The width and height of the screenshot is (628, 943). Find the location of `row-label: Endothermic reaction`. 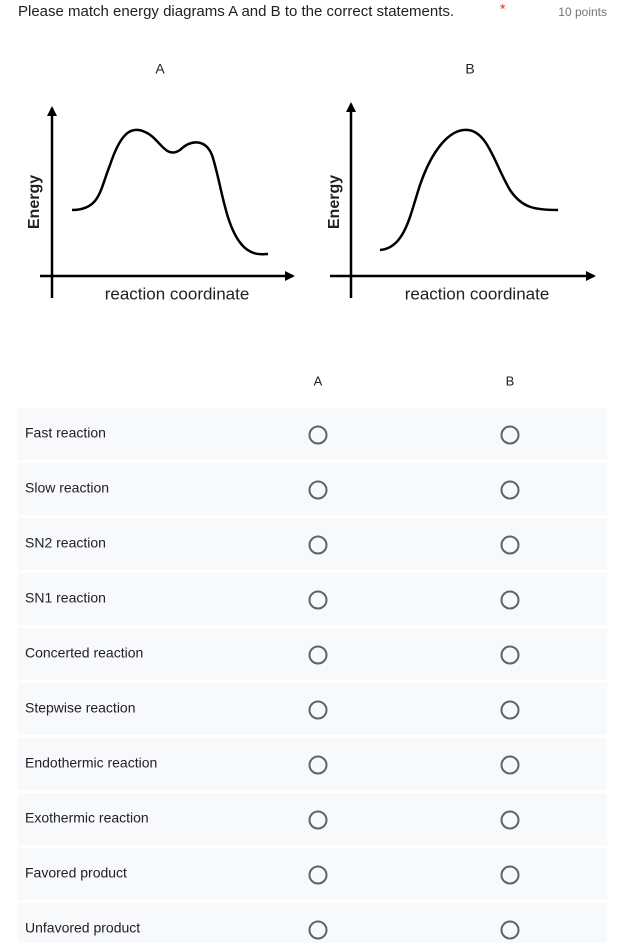

row-label: Endothermic reaction is located at coordinates (91, 763).